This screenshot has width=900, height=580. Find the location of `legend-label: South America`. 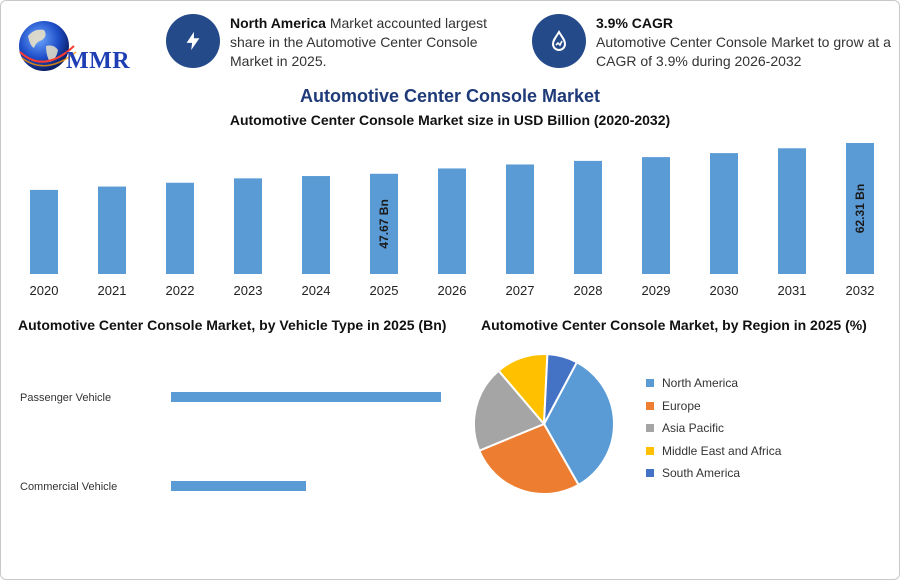

legend-label: South America is located at coordinates (701, 473).